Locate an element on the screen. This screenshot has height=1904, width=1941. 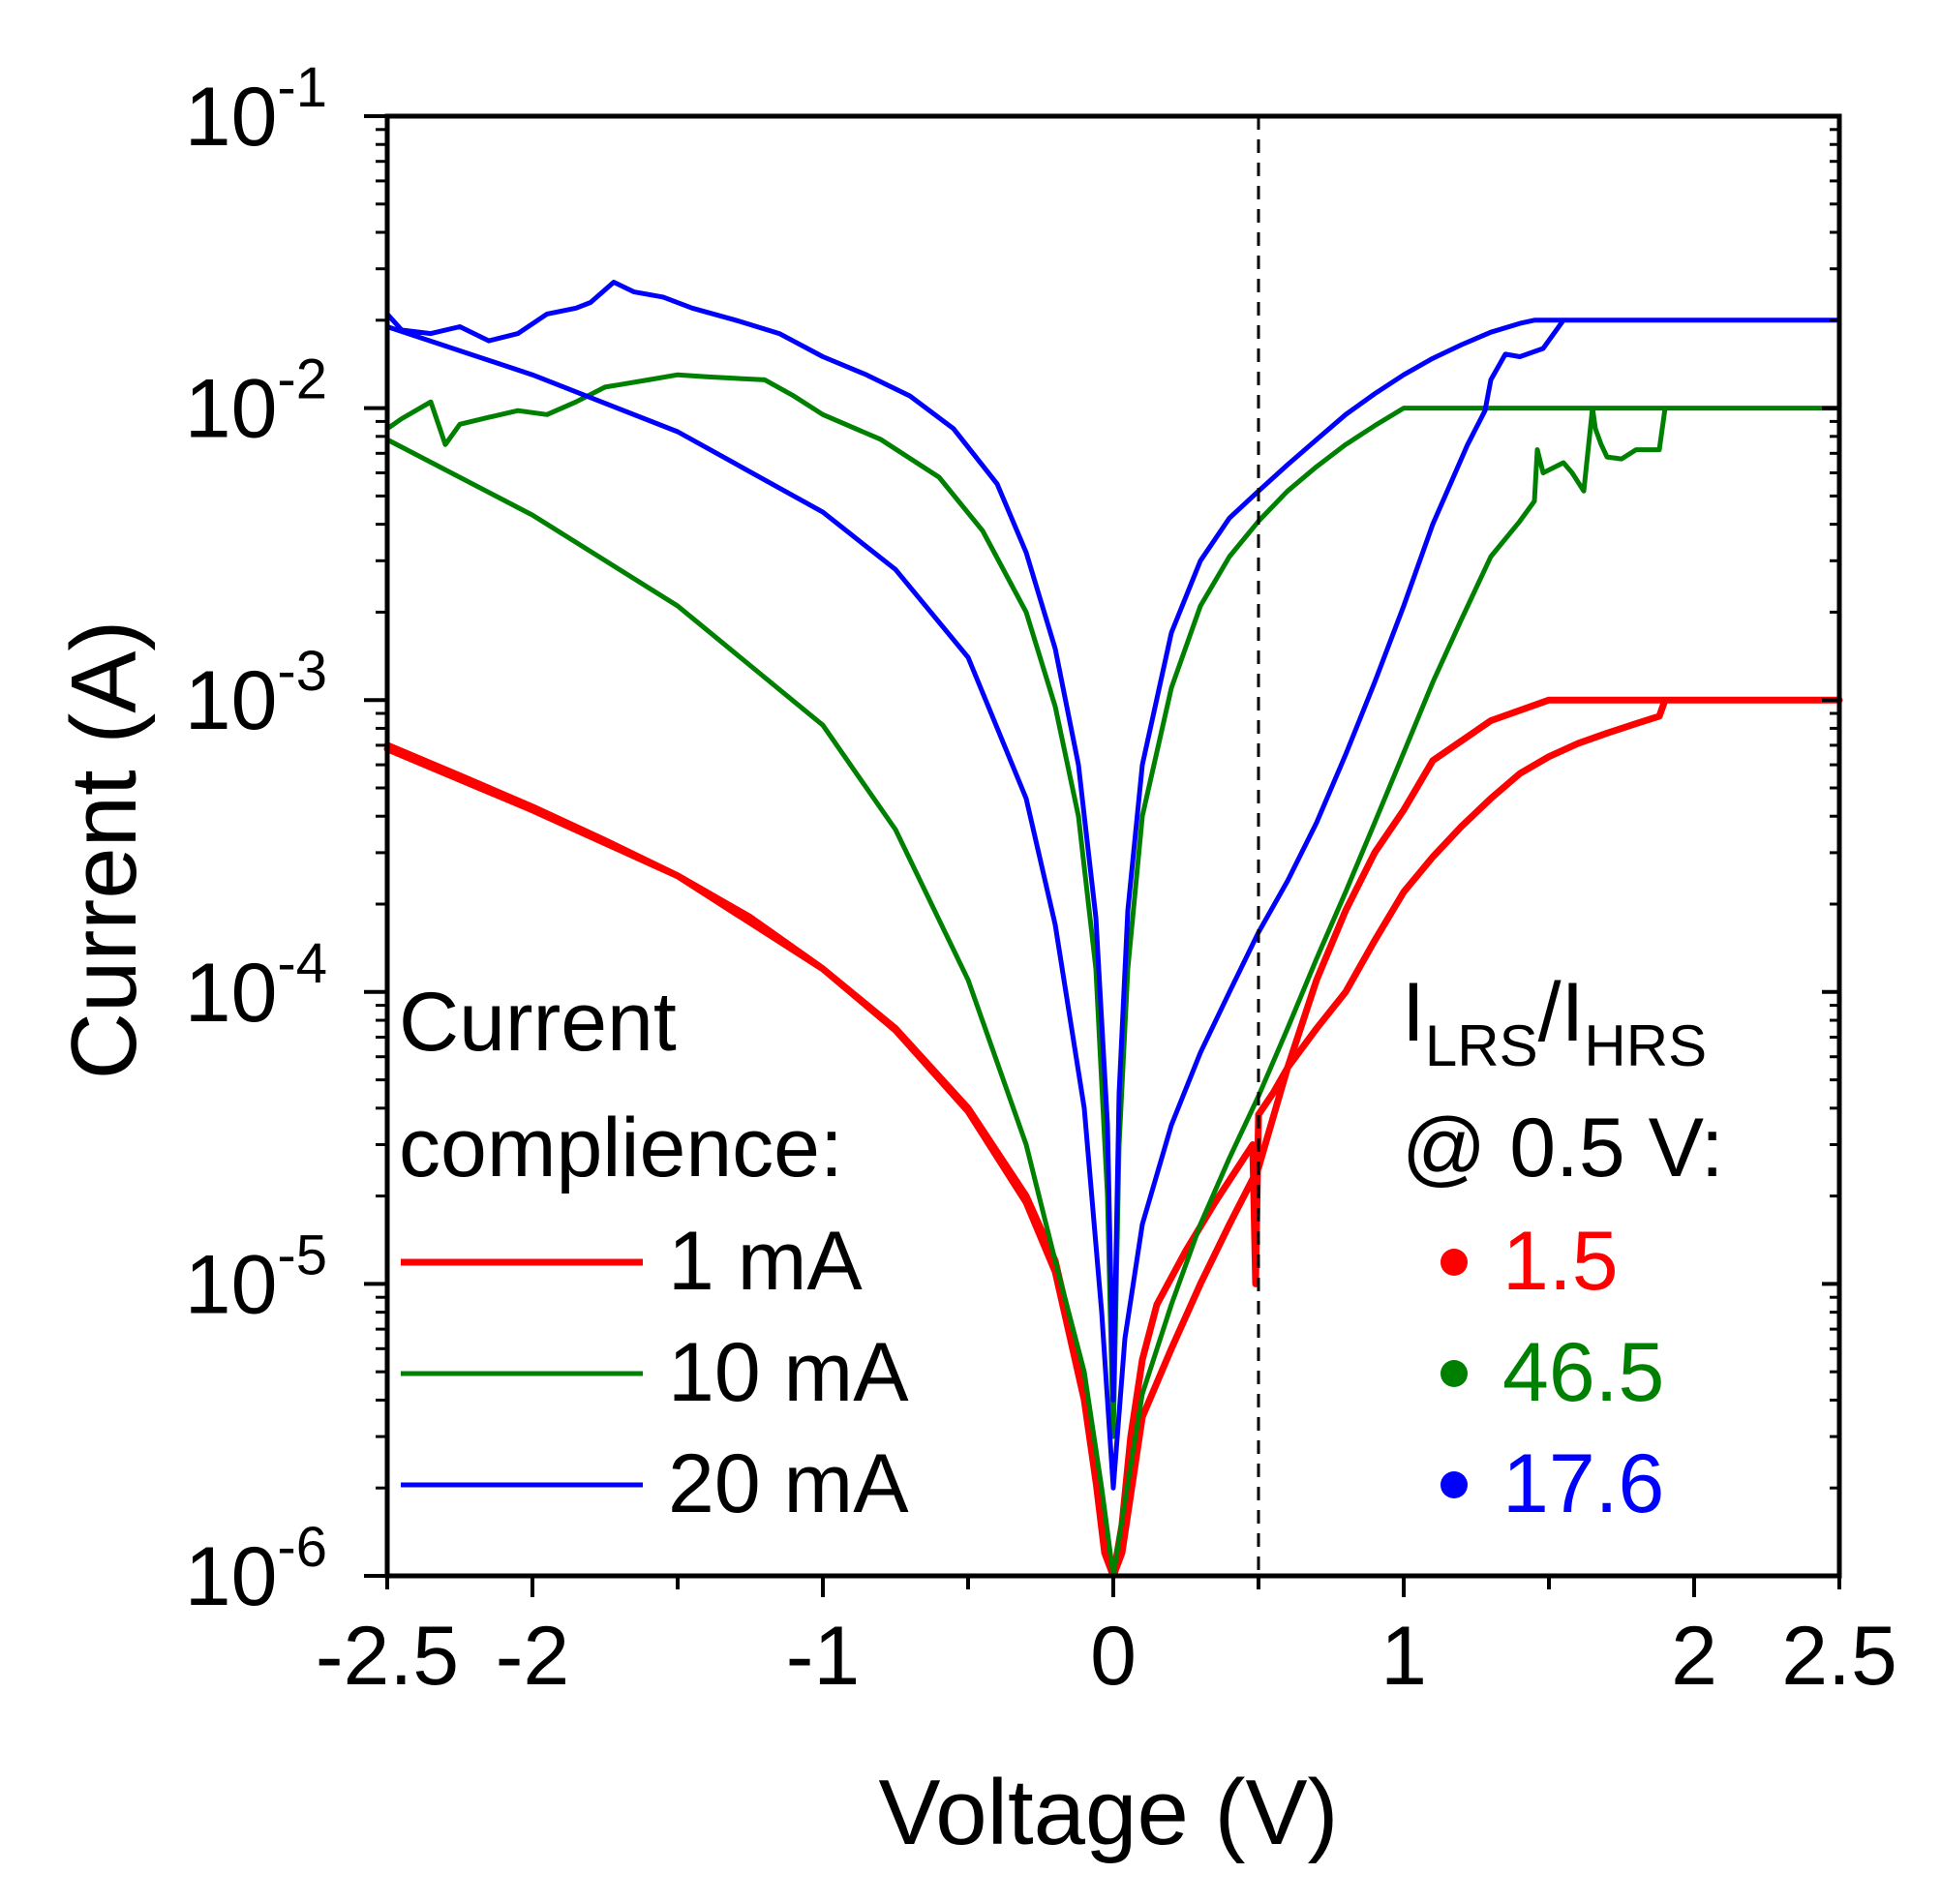
y-tick-label: 10⁻³ is located at coordinates (256, 693).